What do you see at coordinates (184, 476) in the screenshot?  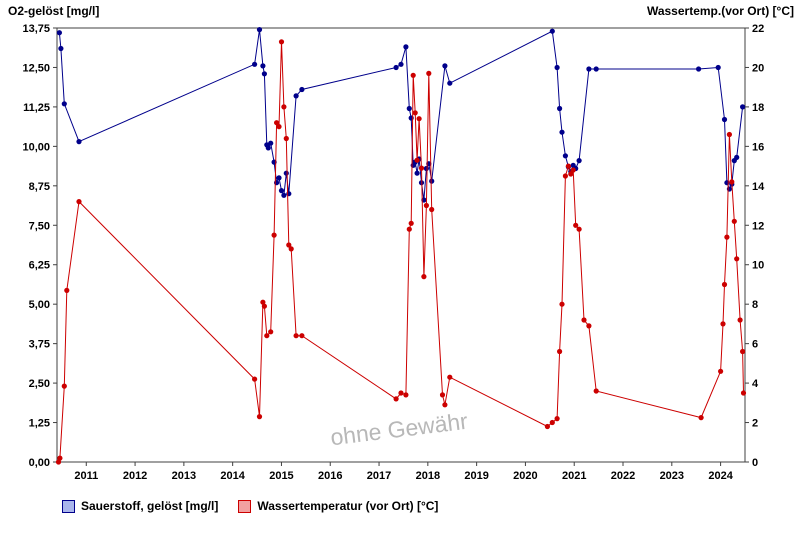 I see `svg-text: 2013` at bounding box center [184, 476].